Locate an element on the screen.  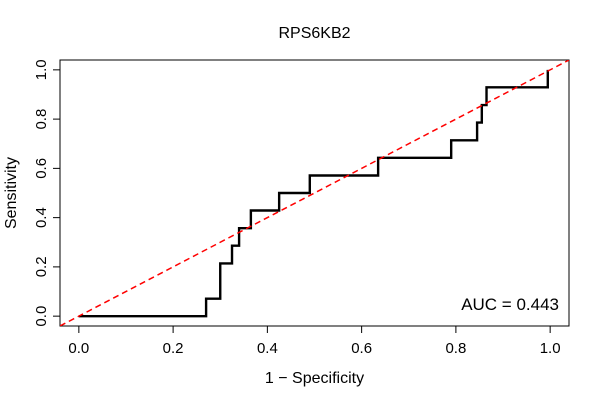
x-tick-label: 0.0 is located at coordinates (78, 348).